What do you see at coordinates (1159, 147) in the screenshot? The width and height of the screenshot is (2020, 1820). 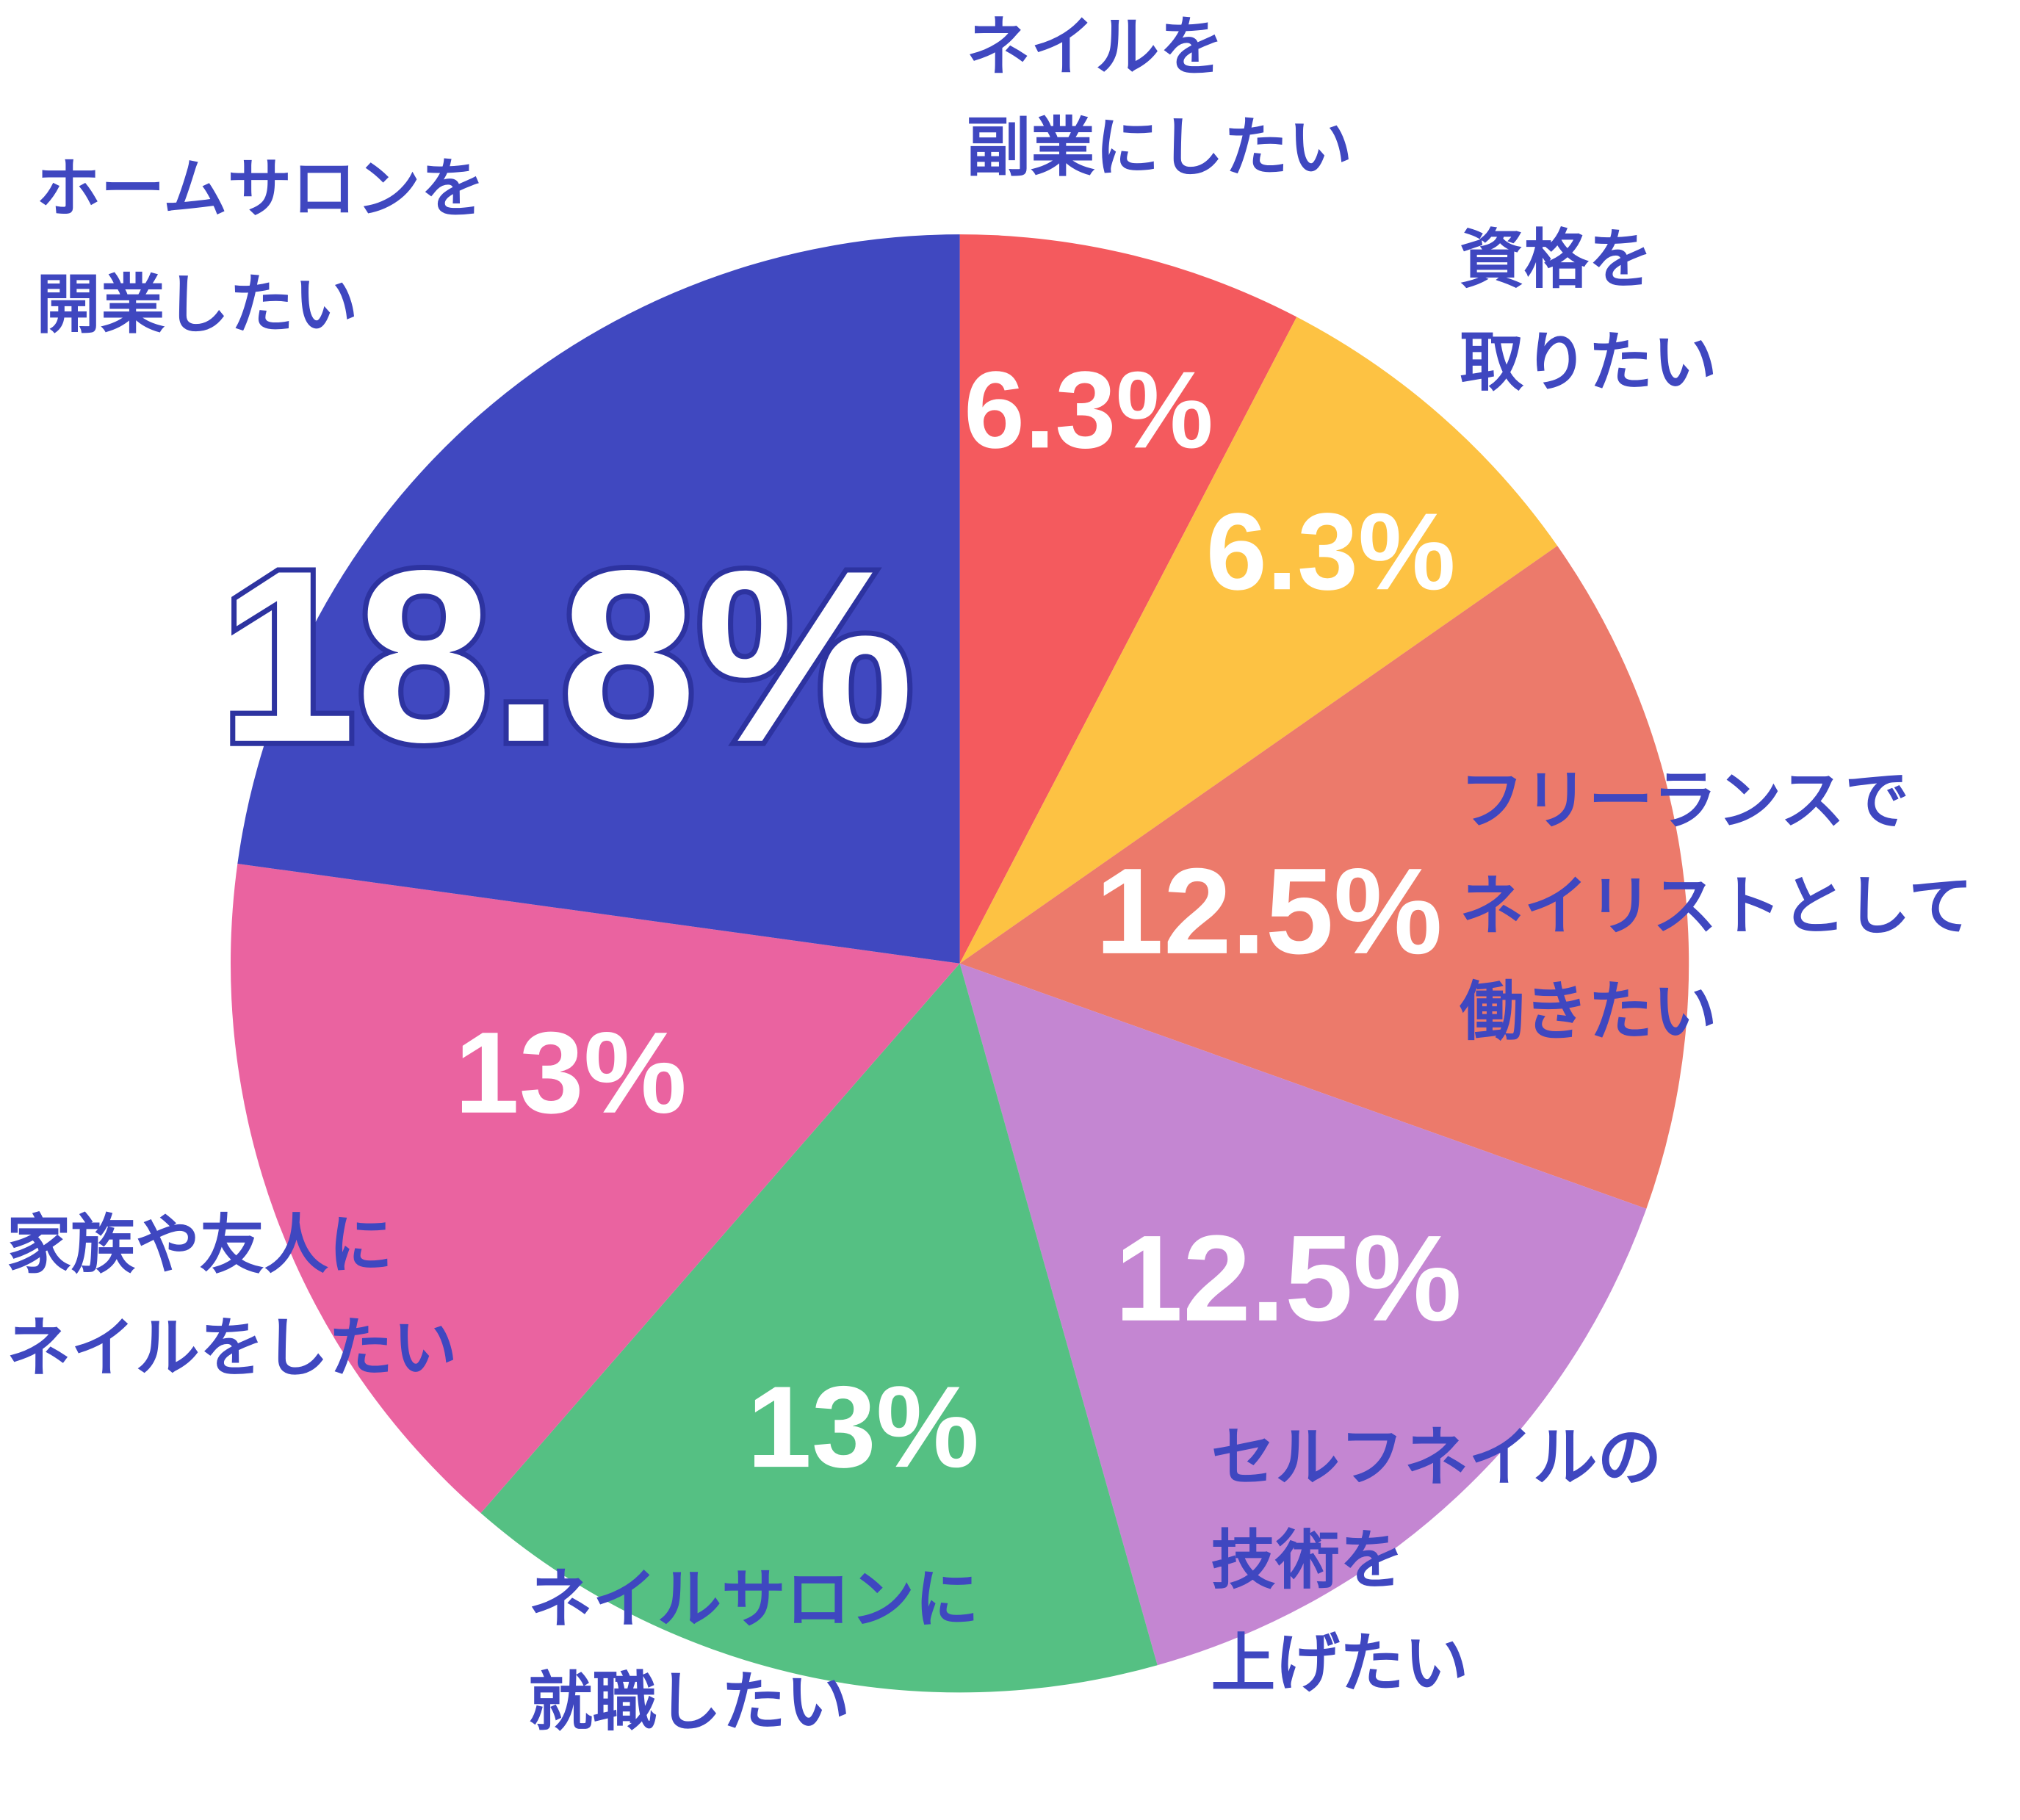 I see `category-label: 副業にしたい` at bounding box center [1159, 147].